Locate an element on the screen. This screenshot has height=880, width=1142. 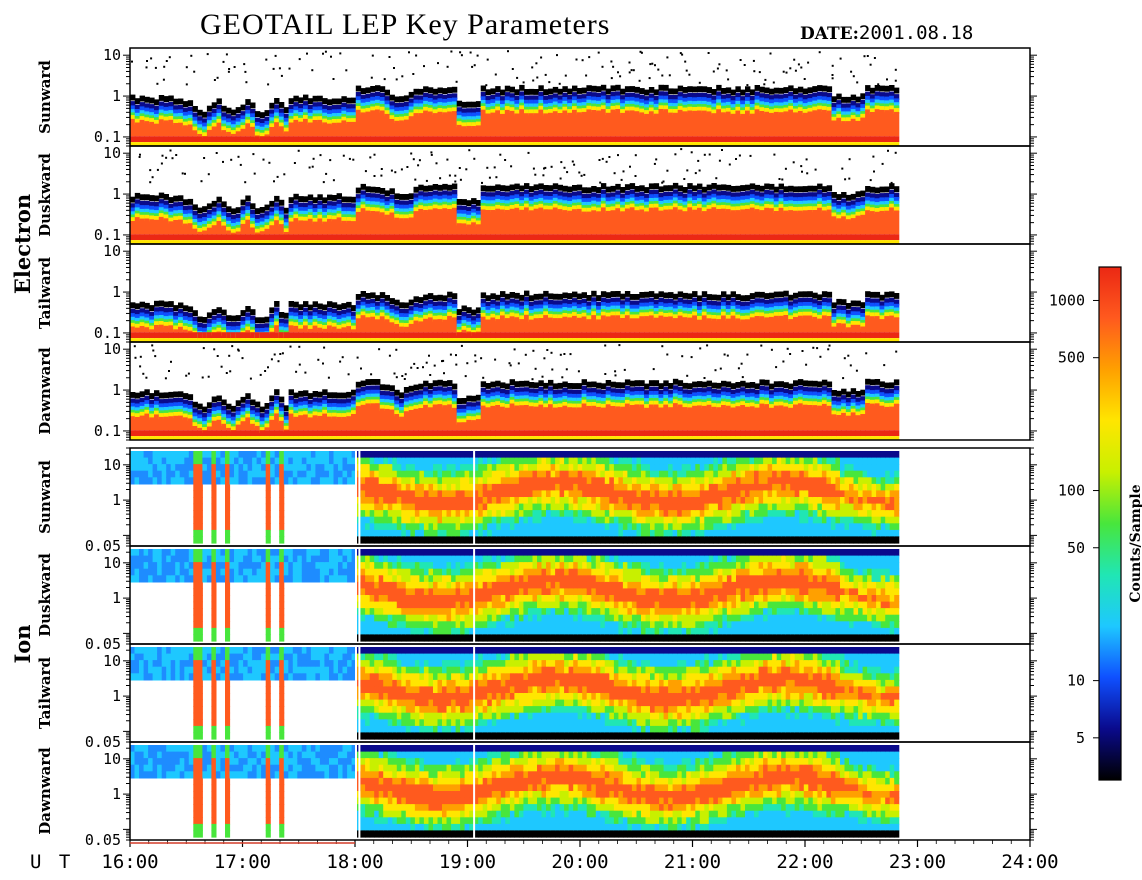
ion-tailward-panel is located at coordinates (515, 693).